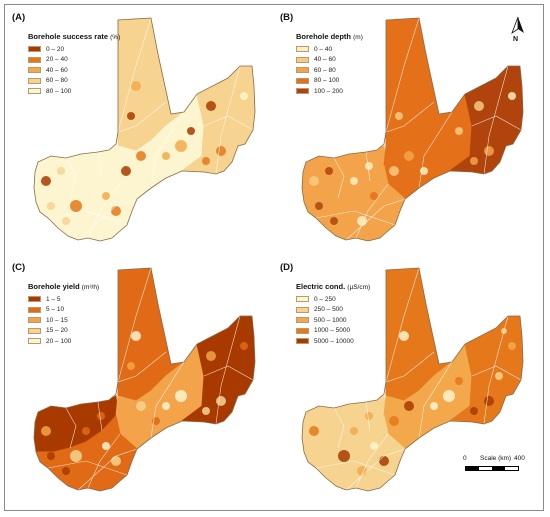  I want to click on legend-item: 5 – 10, so click(63, 310).